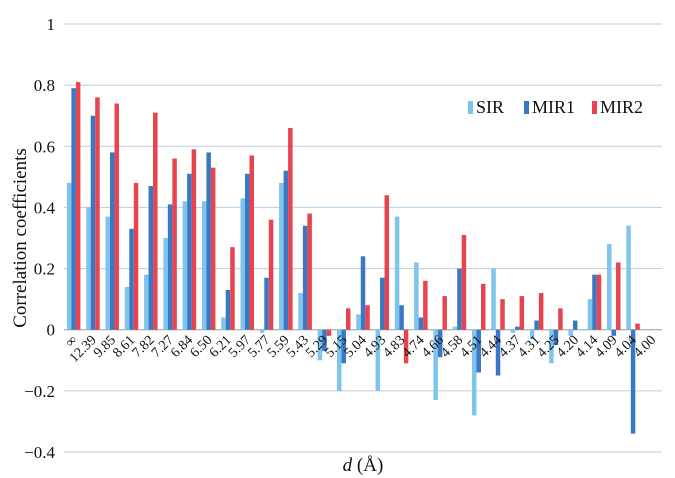  I want to click on y-tick-label: 0.6, so click(44, 146).